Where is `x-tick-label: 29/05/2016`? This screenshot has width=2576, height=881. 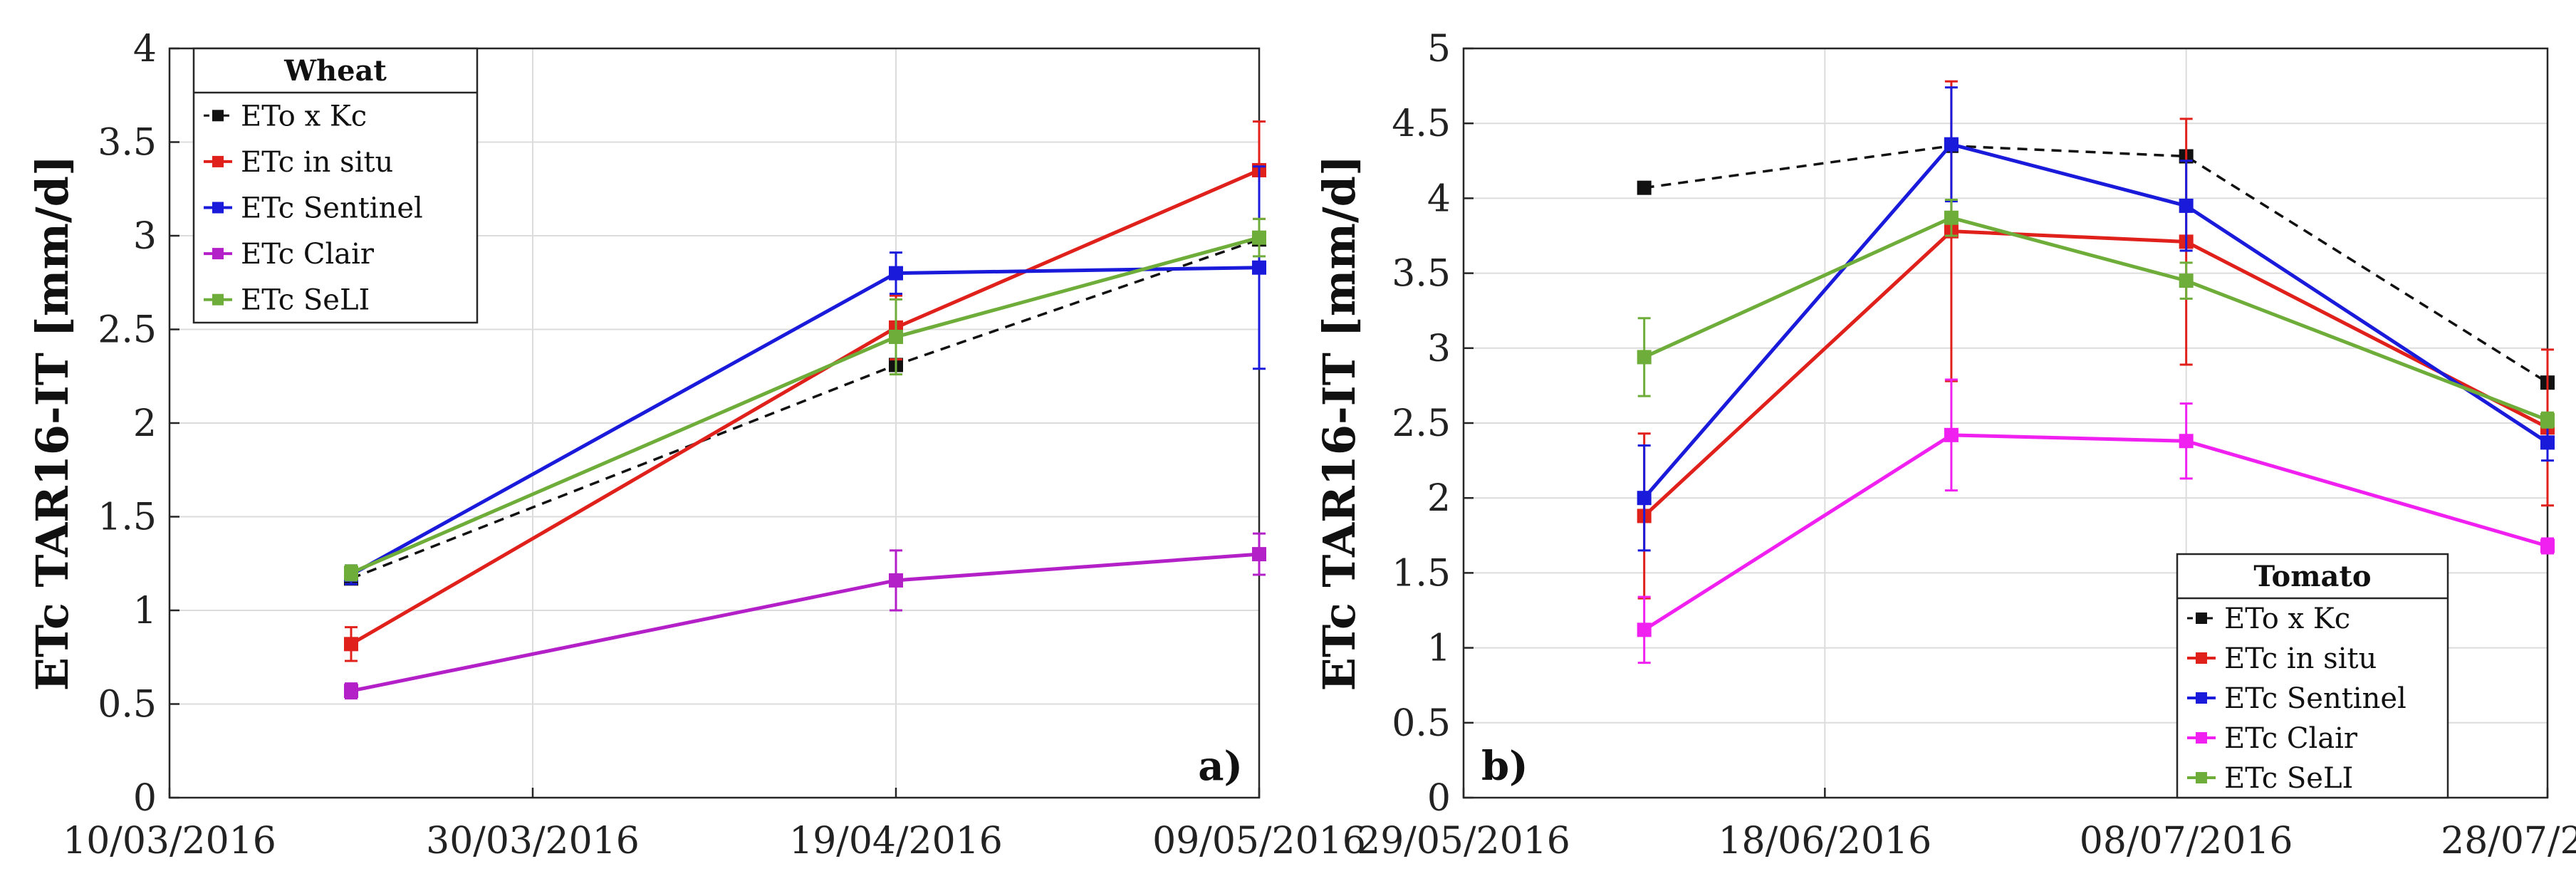 x-tick-label: 29/05/2016 is located at coordinates (1463, 841).